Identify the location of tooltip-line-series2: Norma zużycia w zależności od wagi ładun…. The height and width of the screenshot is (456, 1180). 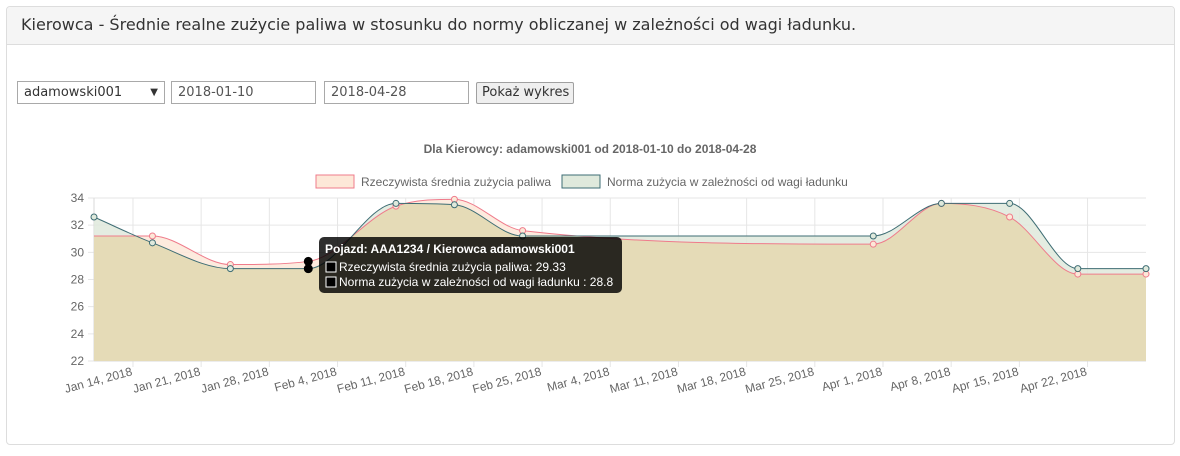
(476, 282).